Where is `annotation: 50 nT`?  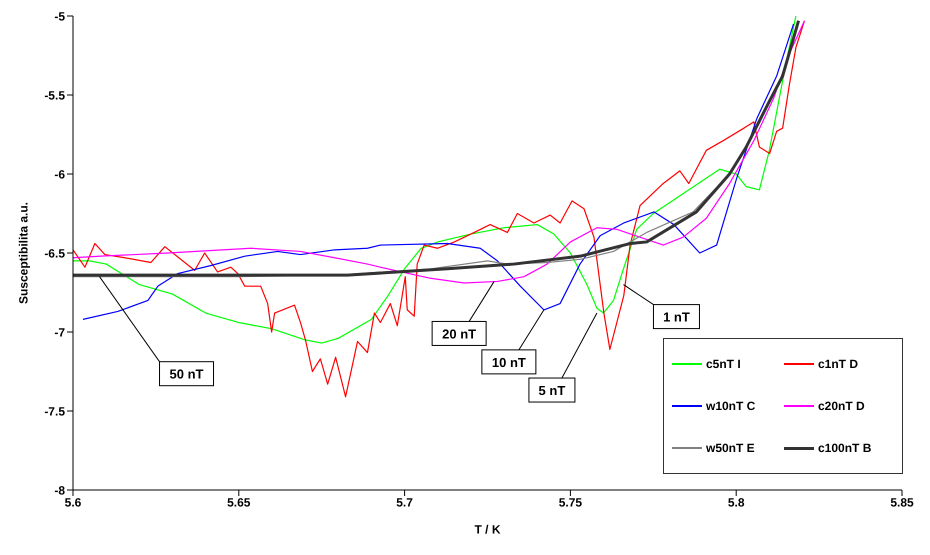
annotation: 50 nT is located at coordinates (187, 374).